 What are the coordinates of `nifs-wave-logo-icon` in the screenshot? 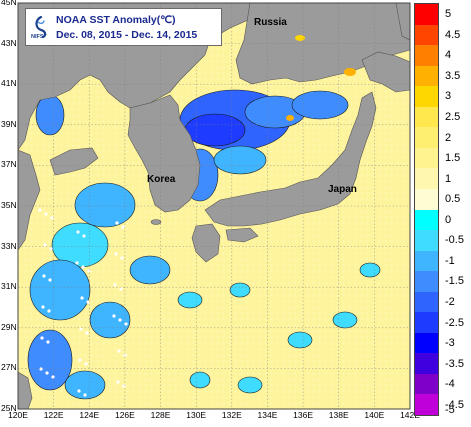 It's located at (41, 27).